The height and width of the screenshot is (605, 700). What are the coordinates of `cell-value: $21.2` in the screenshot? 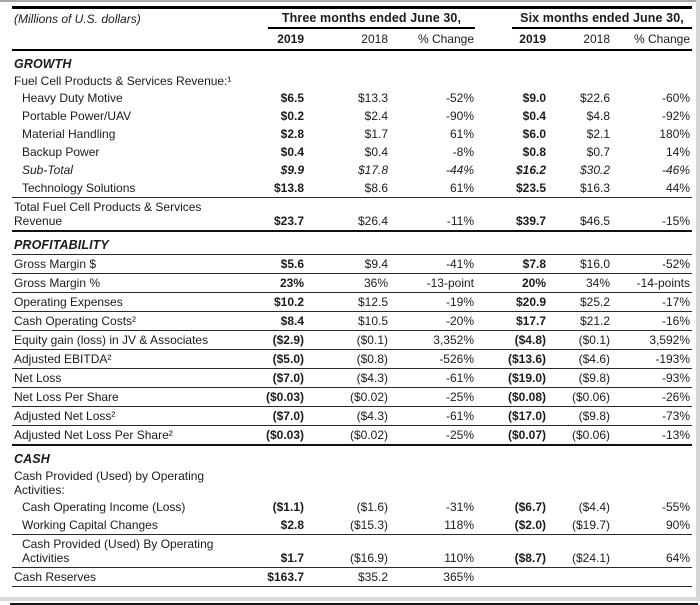 It's located at (580, 321).